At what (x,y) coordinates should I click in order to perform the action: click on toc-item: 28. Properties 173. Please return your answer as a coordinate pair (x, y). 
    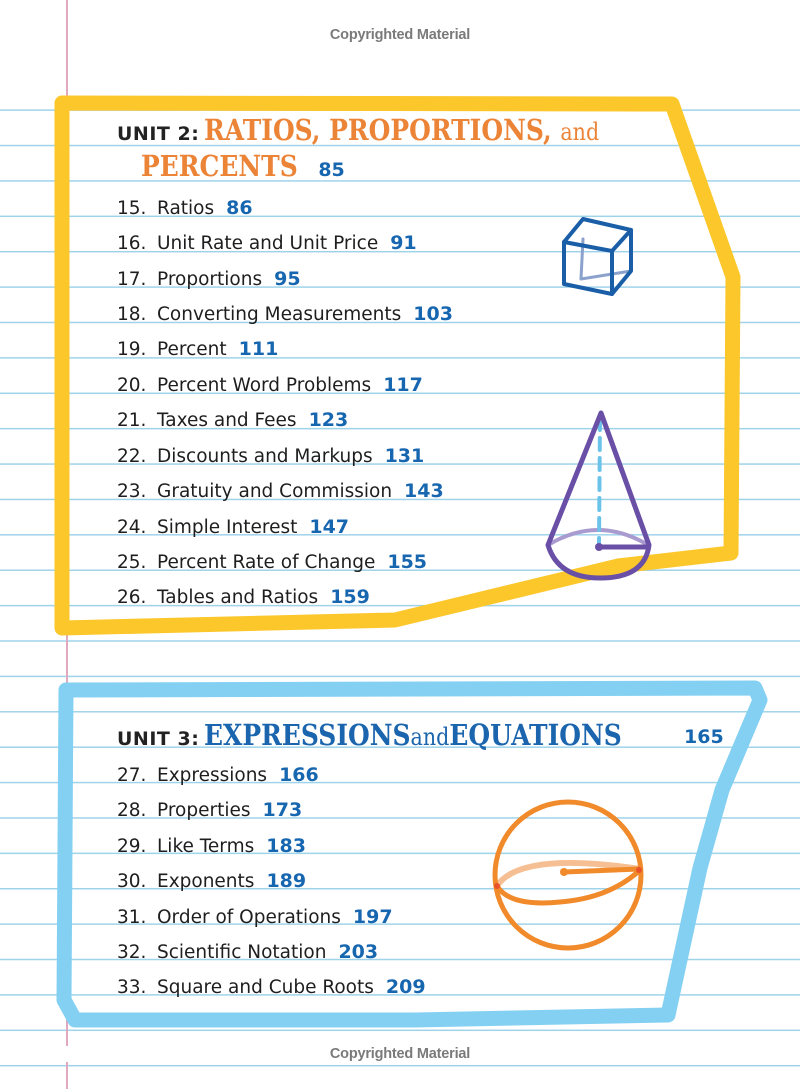
    Looking at the image, I should click on (209, 810).